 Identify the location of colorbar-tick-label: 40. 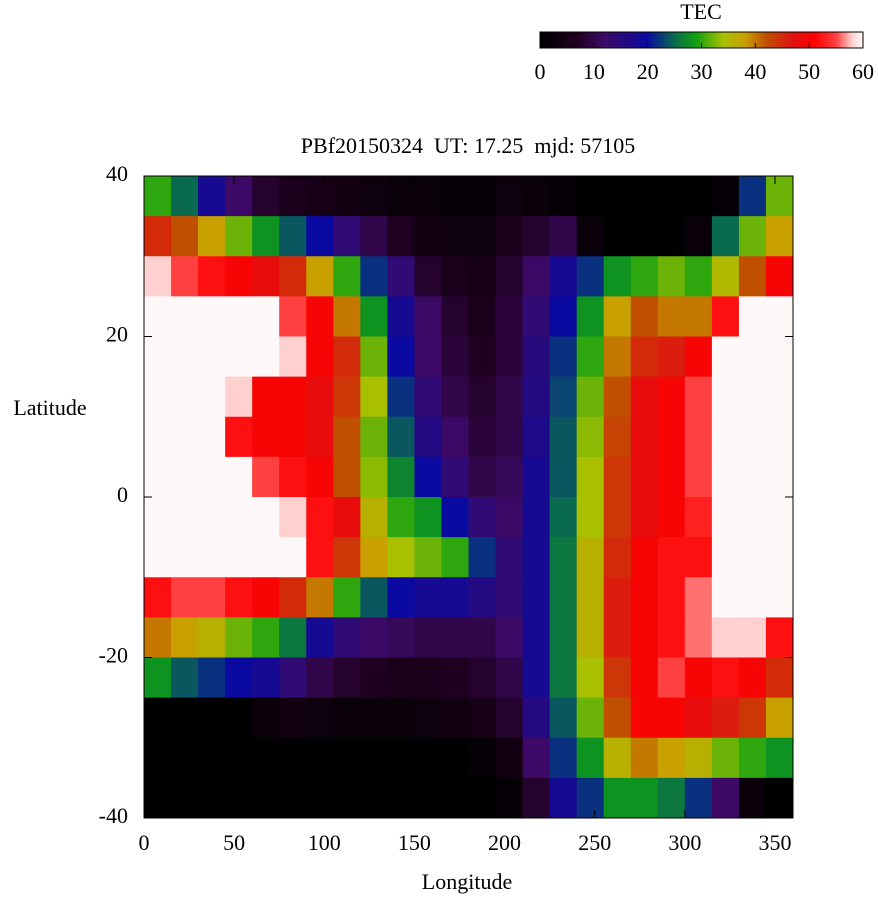
(755, 71).